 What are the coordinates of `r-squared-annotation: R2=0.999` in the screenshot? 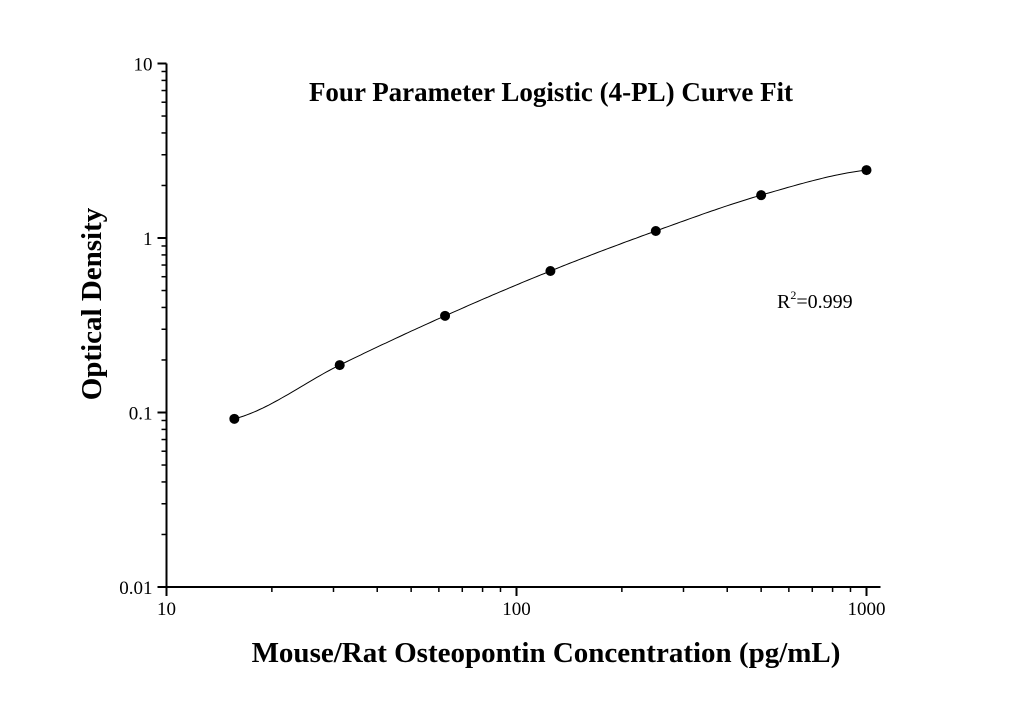 It's located at (815, 300).